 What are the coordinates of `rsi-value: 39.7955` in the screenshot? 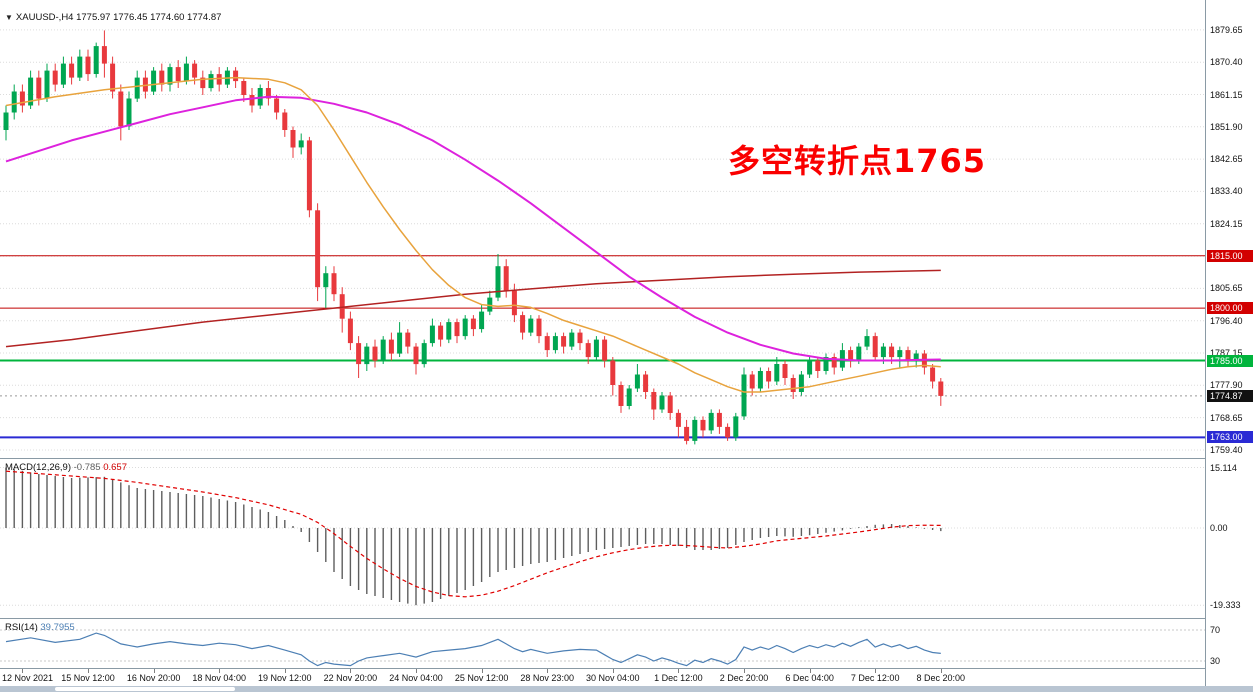 It's located at (57, 627).